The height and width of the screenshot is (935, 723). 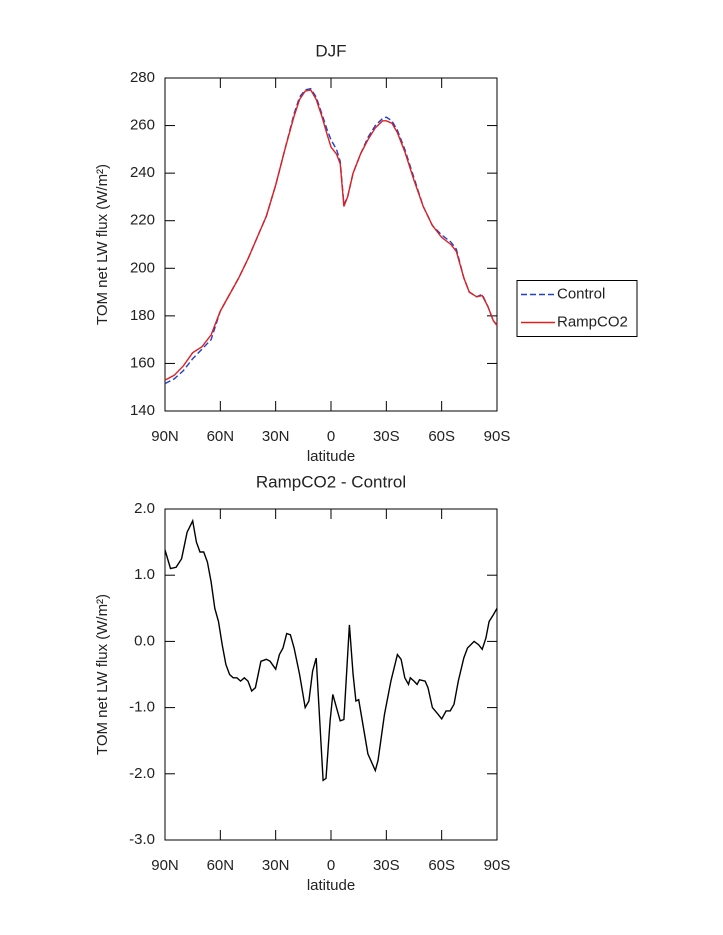 What do you see at coordinates (142, 773) in the screenshot?
I see `y-tick-label: -2.0` at bounding box center [142, 773].